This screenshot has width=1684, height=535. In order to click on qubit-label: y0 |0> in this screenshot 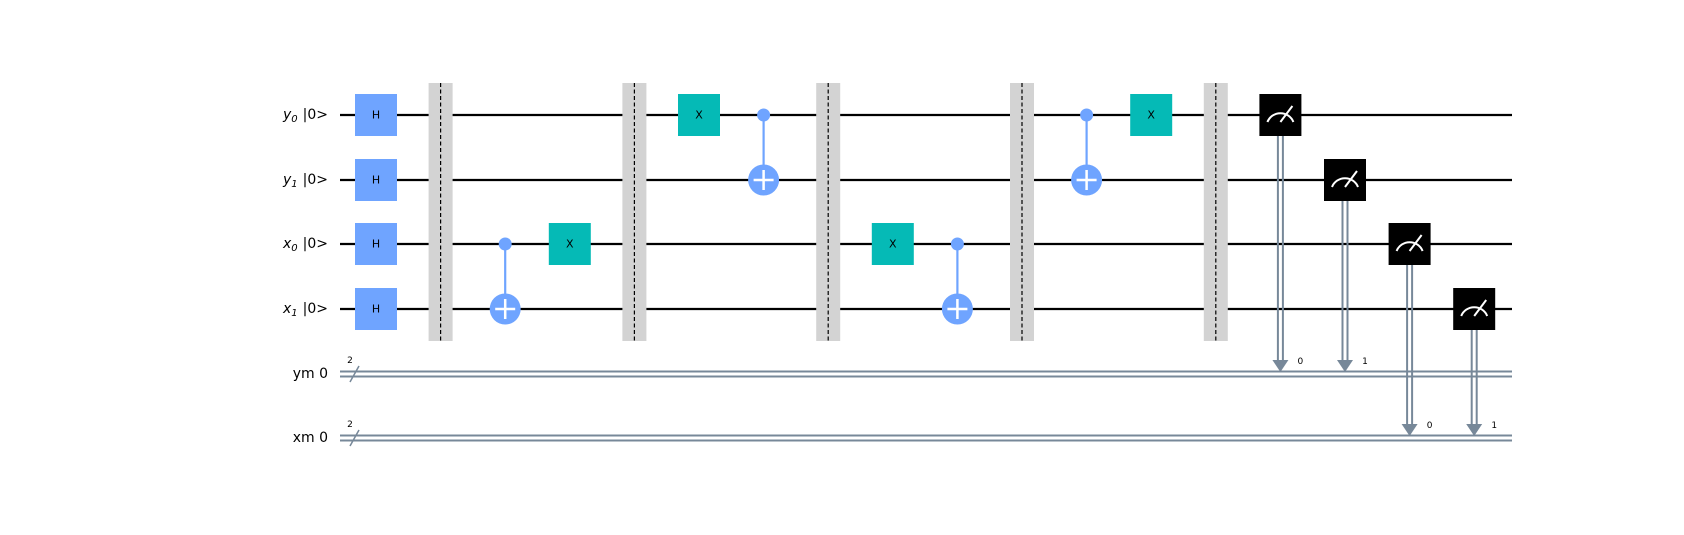, I will do `click(305, 116)`.